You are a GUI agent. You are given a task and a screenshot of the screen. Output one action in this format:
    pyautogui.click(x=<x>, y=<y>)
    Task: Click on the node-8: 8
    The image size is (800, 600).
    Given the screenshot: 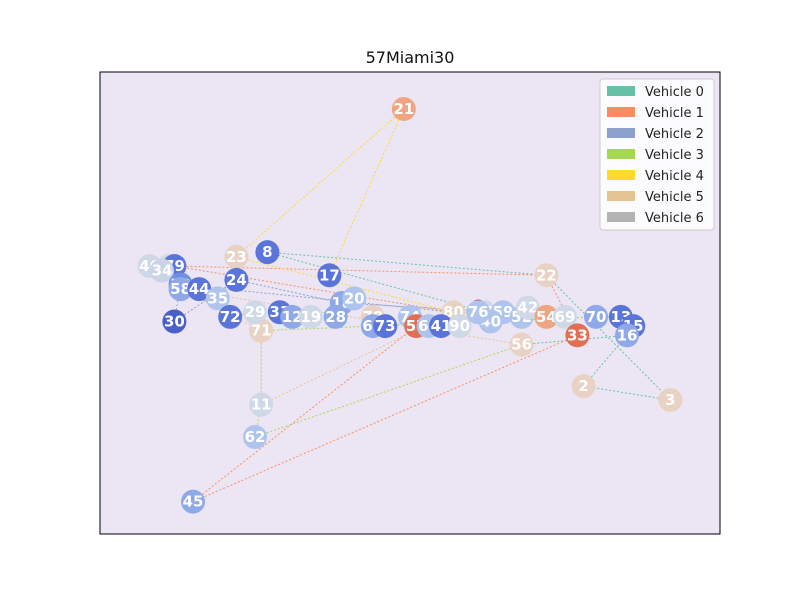 What is the action you would take?
    pyautogui.click(x=267, y=252)
    